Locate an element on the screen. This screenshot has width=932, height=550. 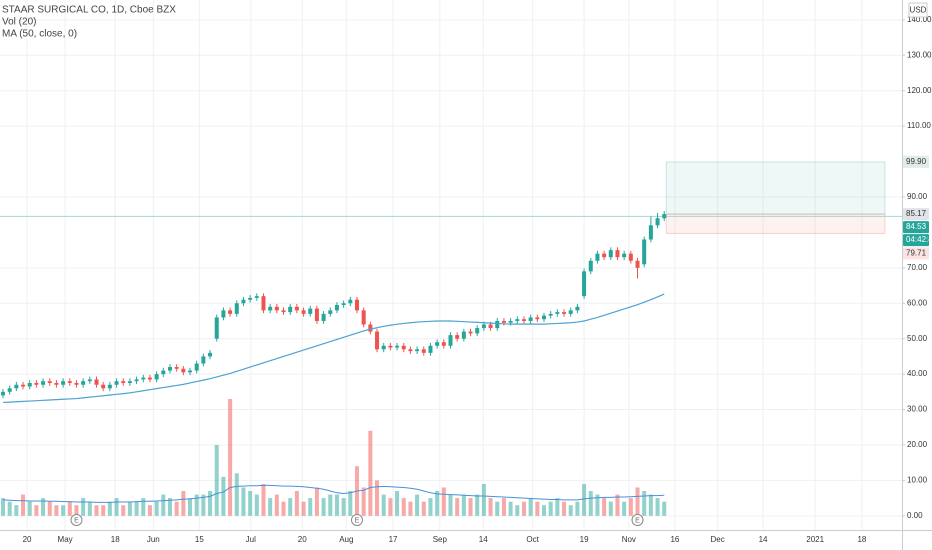
x-tick-label: May is located at coordinates (65, 539).